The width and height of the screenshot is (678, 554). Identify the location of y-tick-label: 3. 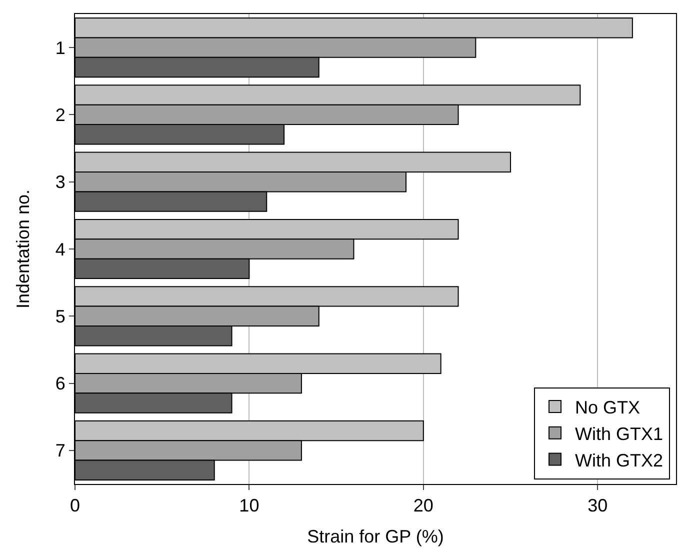
(60, 182).